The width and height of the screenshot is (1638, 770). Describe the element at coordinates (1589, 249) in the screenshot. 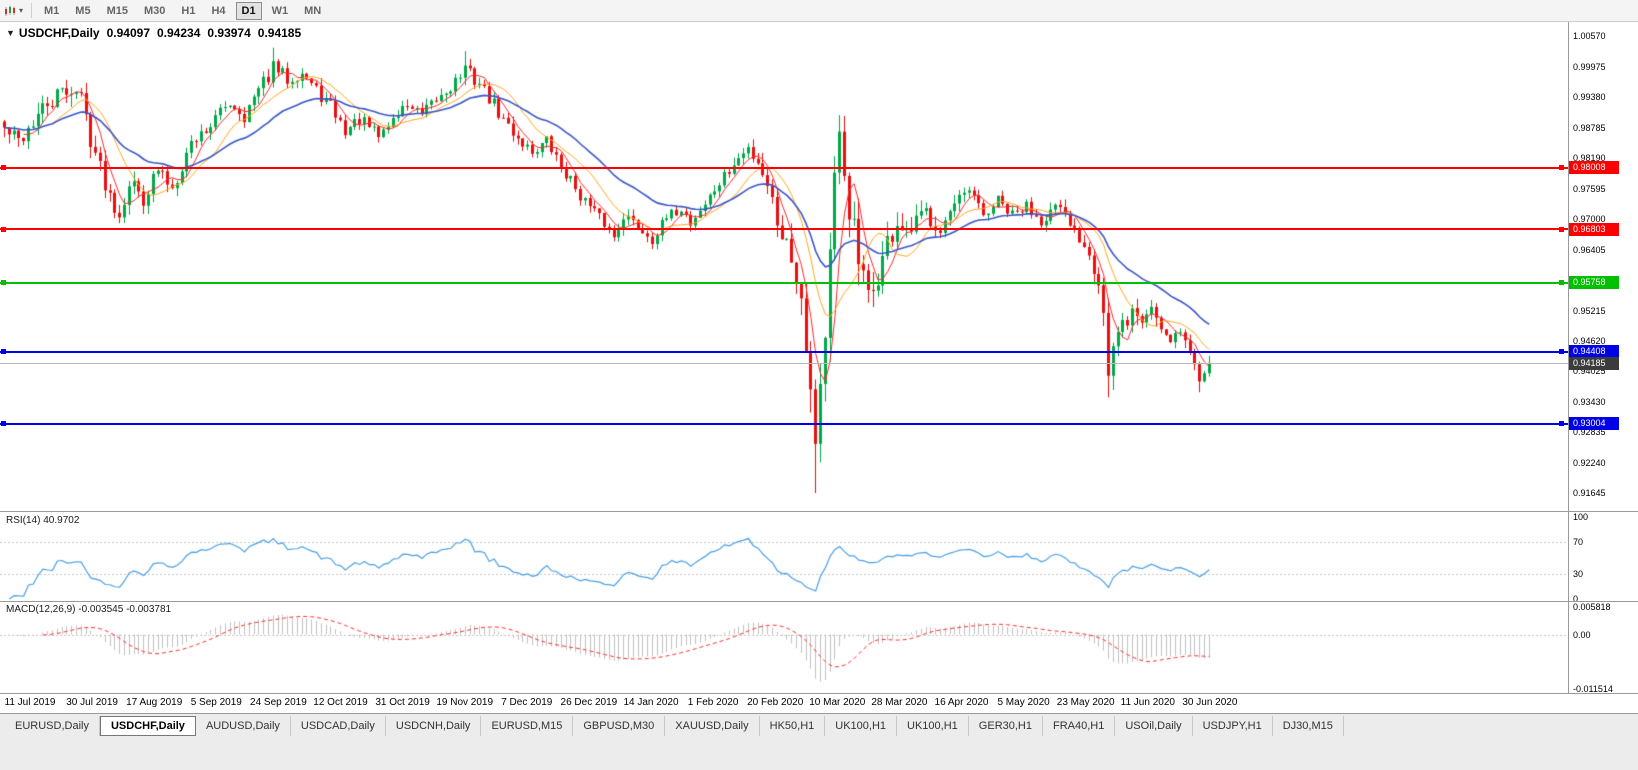

I see `price-axis-tick: 0.96405` at that location.